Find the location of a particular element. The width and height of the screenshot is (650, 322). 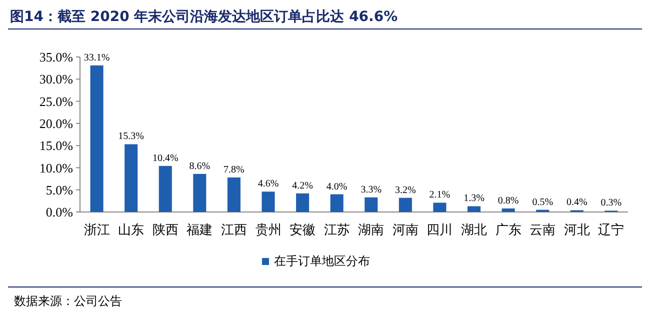

data-label: 3.3% is located at coordinates (371, 190).